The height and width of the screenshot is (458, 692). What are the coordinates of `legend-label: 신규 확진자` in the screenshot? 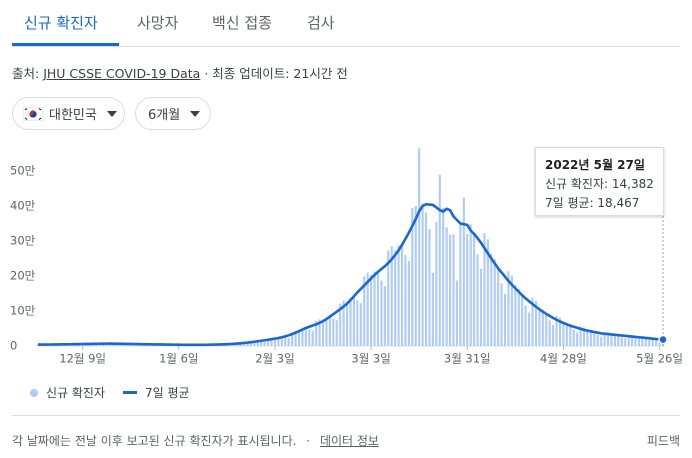 It's located at (76, 393).